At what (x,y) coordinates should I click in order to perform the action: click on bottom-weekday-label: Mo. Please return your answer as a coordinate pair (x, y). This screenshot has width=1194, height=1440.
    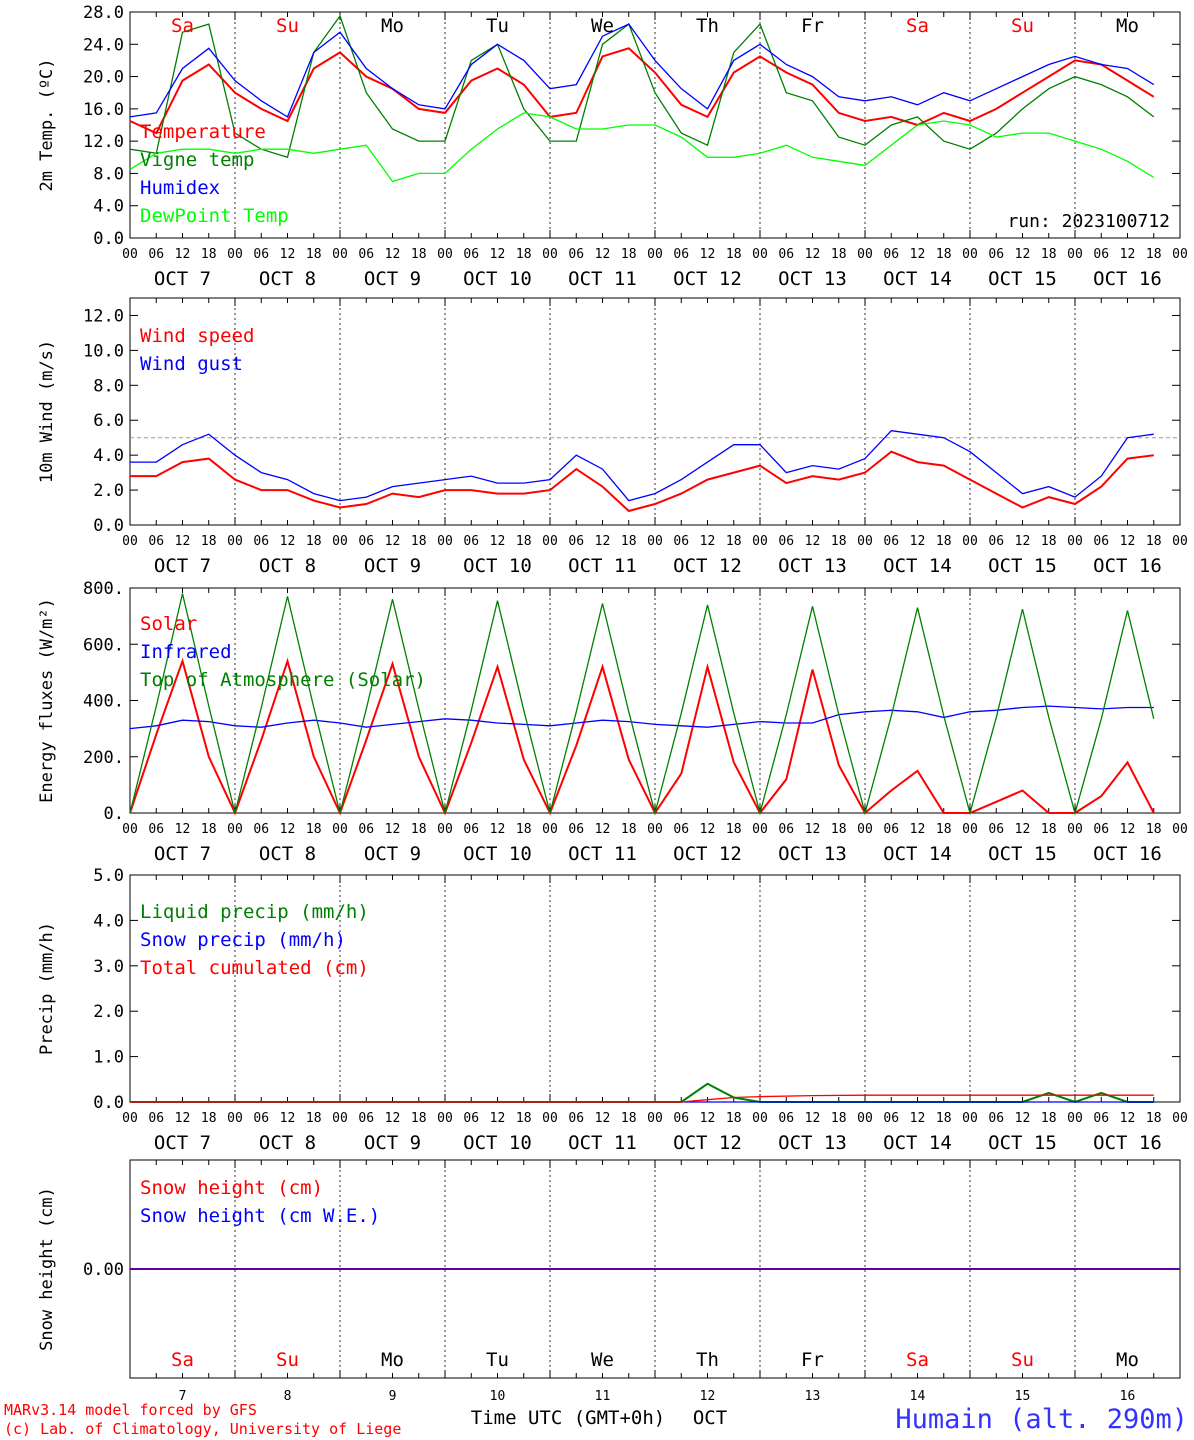
    Looking at the image, I should click on (1127, 1360).